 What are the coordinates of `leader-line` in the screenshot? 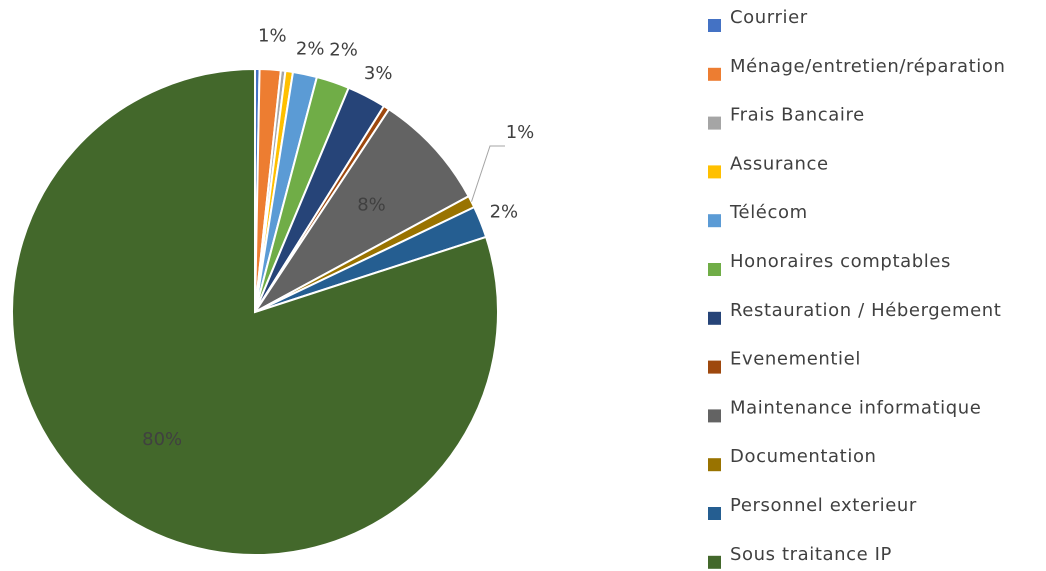 It's located at (488, 173).